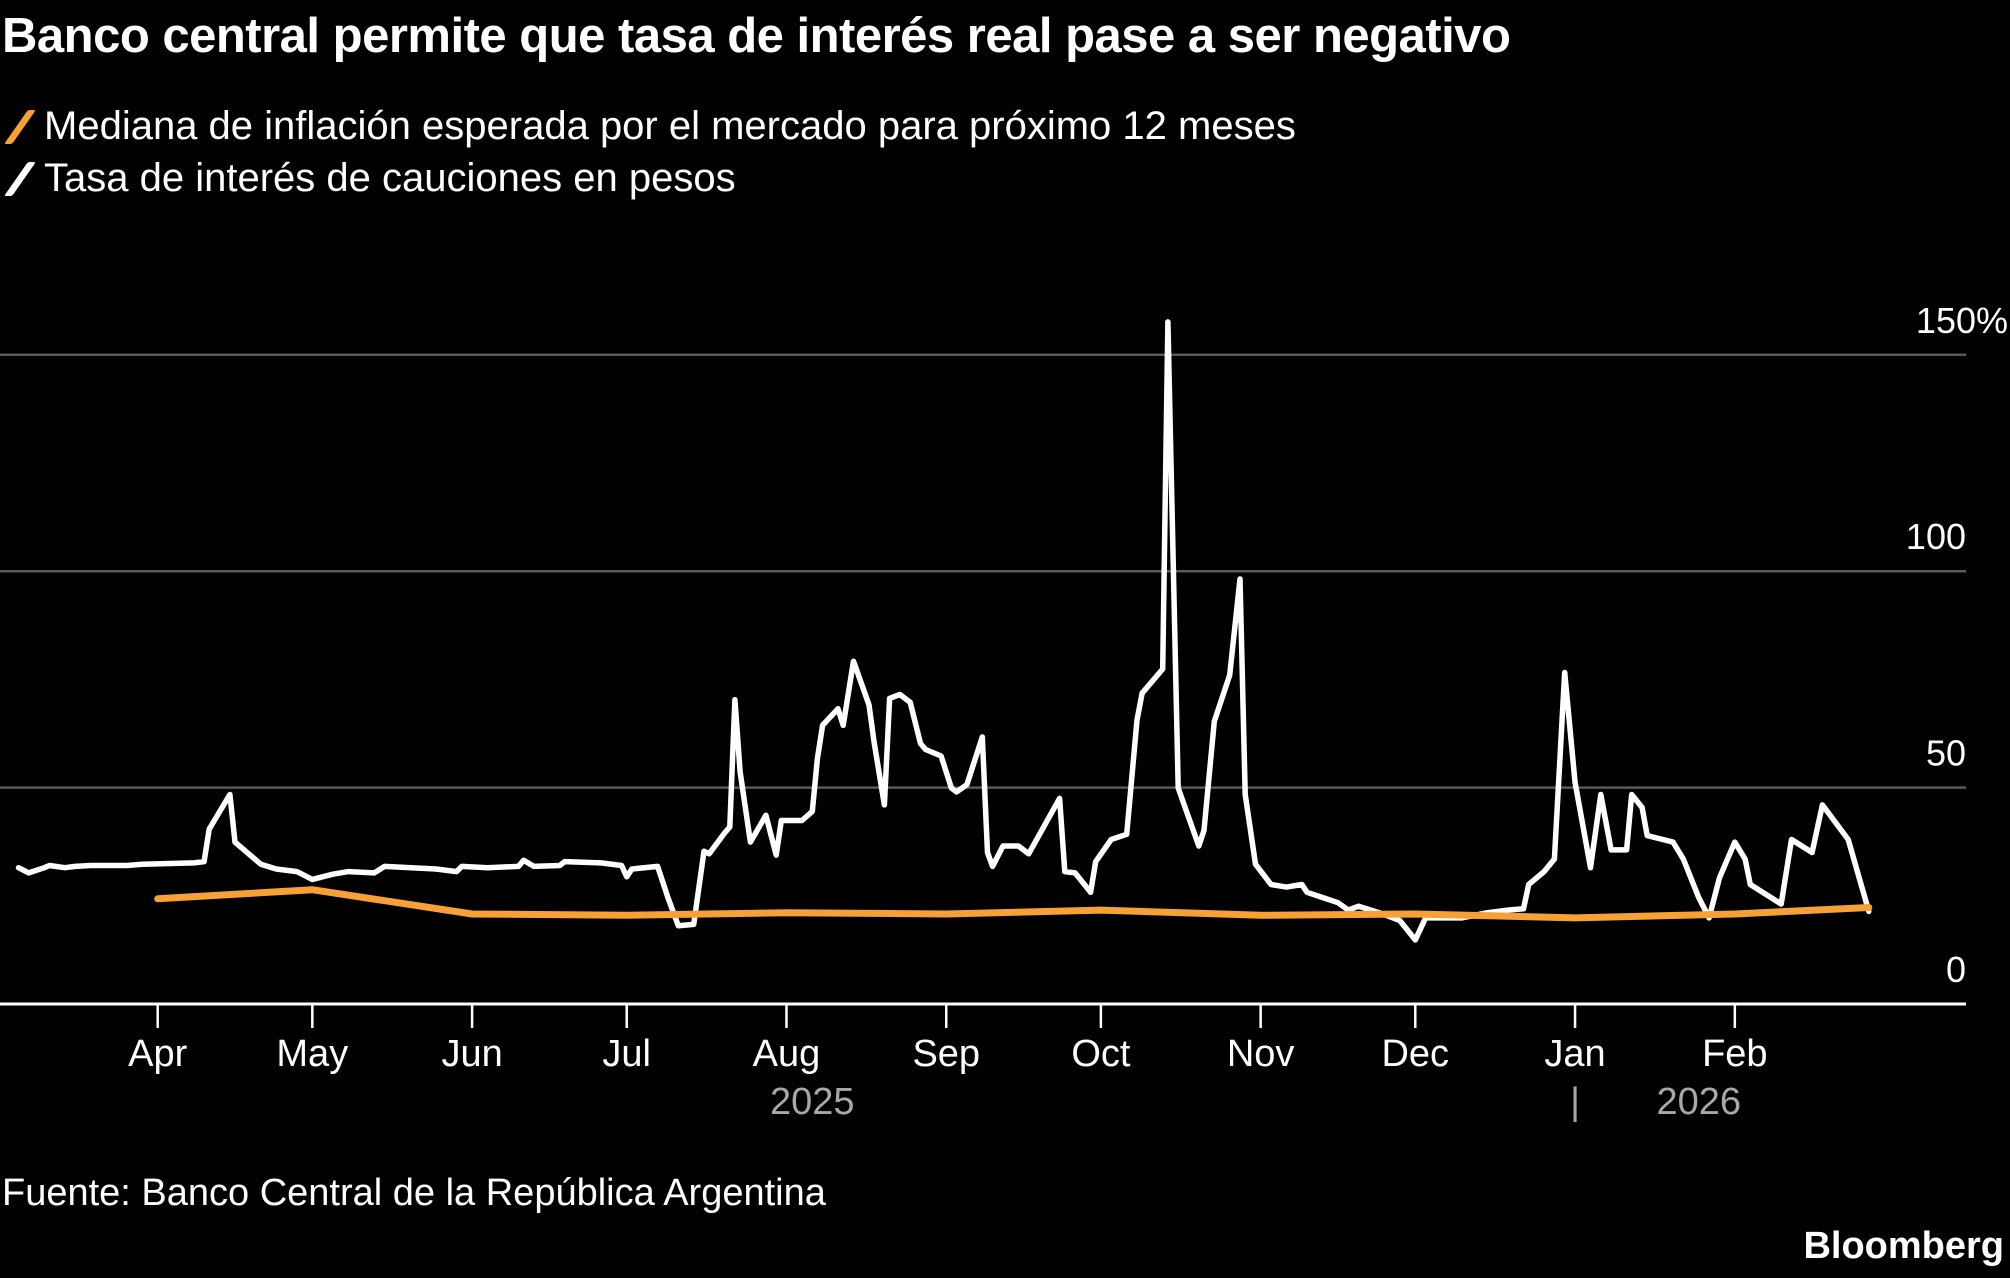 The height and width of the screenshot is (1278, 2010). Describe the element at coordinates (1956, 969) in the screenshot. I see `y-tick-label: 0` at that location.